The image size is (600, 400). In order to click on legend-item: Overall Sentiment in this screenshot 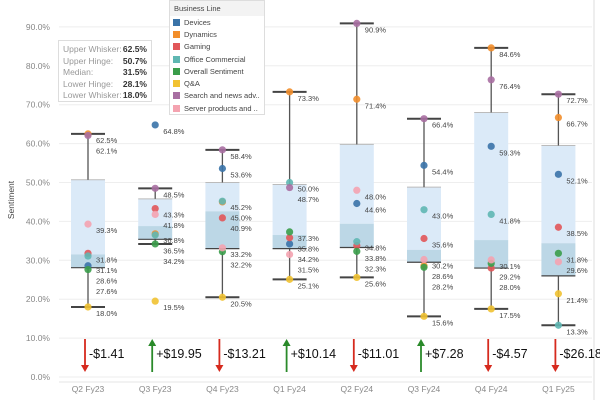, I will do `click(217, 71)`.